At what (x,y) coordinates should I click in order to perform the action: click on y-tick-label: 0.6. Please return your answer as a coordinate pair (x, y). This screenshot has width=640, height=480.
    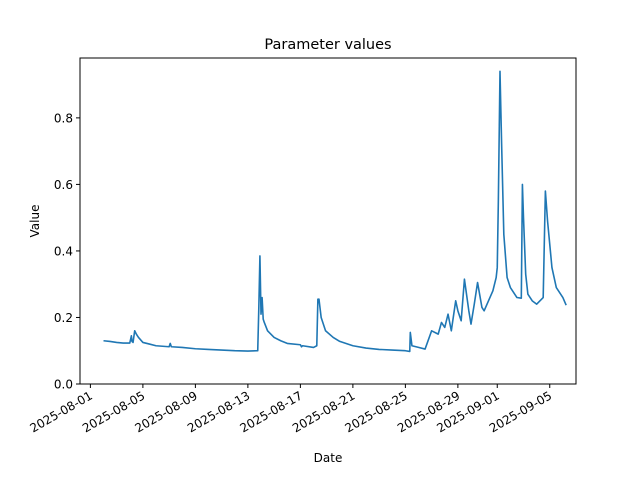
    Looking at the image, I should click on (63, 185).